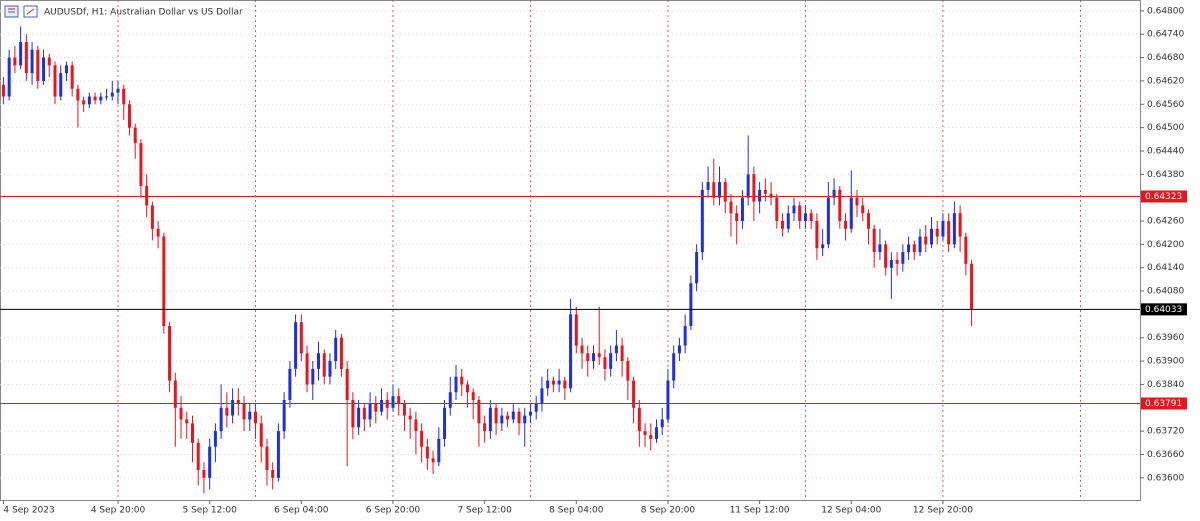 The width and height of the screenshot is (1200, 521). I want to click on level-line-label: 0.64323, so click(1163, 197).